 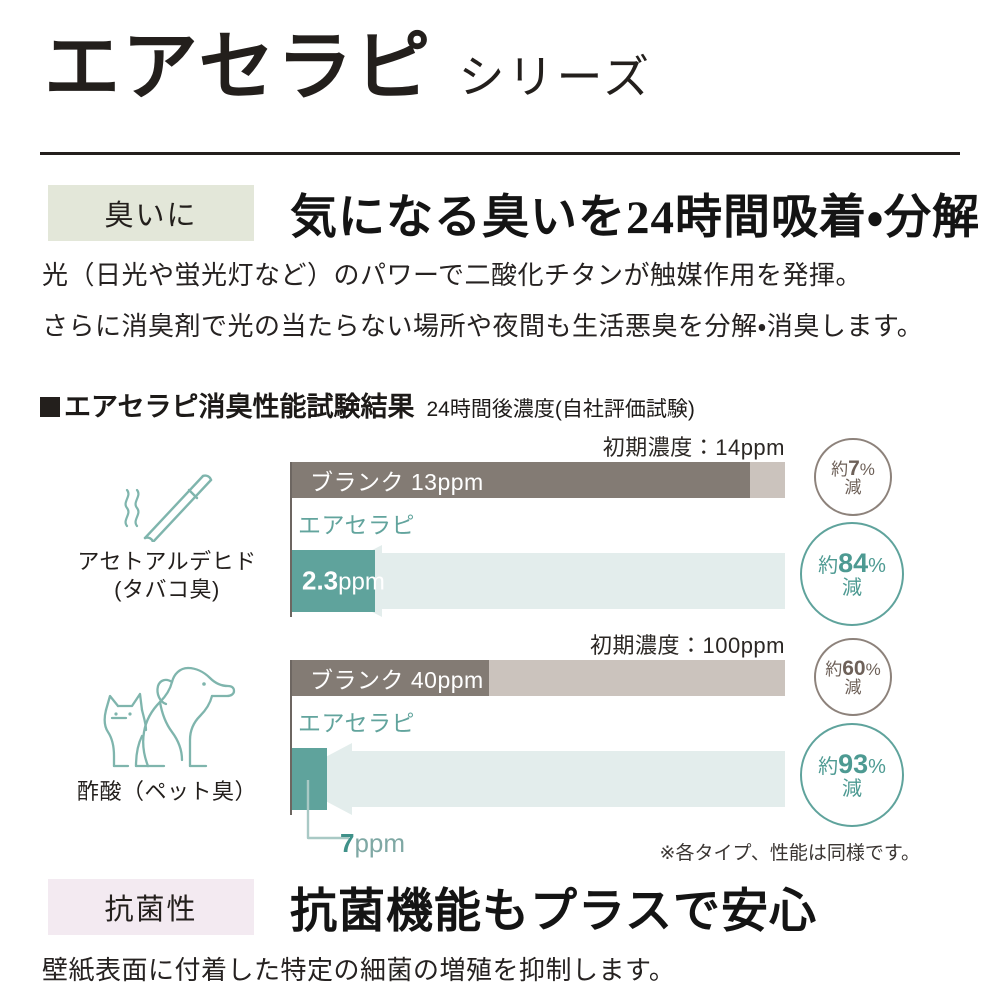 I want to click on chart-2-blank-reduction-line2: 減, so click(x=853, y=688).